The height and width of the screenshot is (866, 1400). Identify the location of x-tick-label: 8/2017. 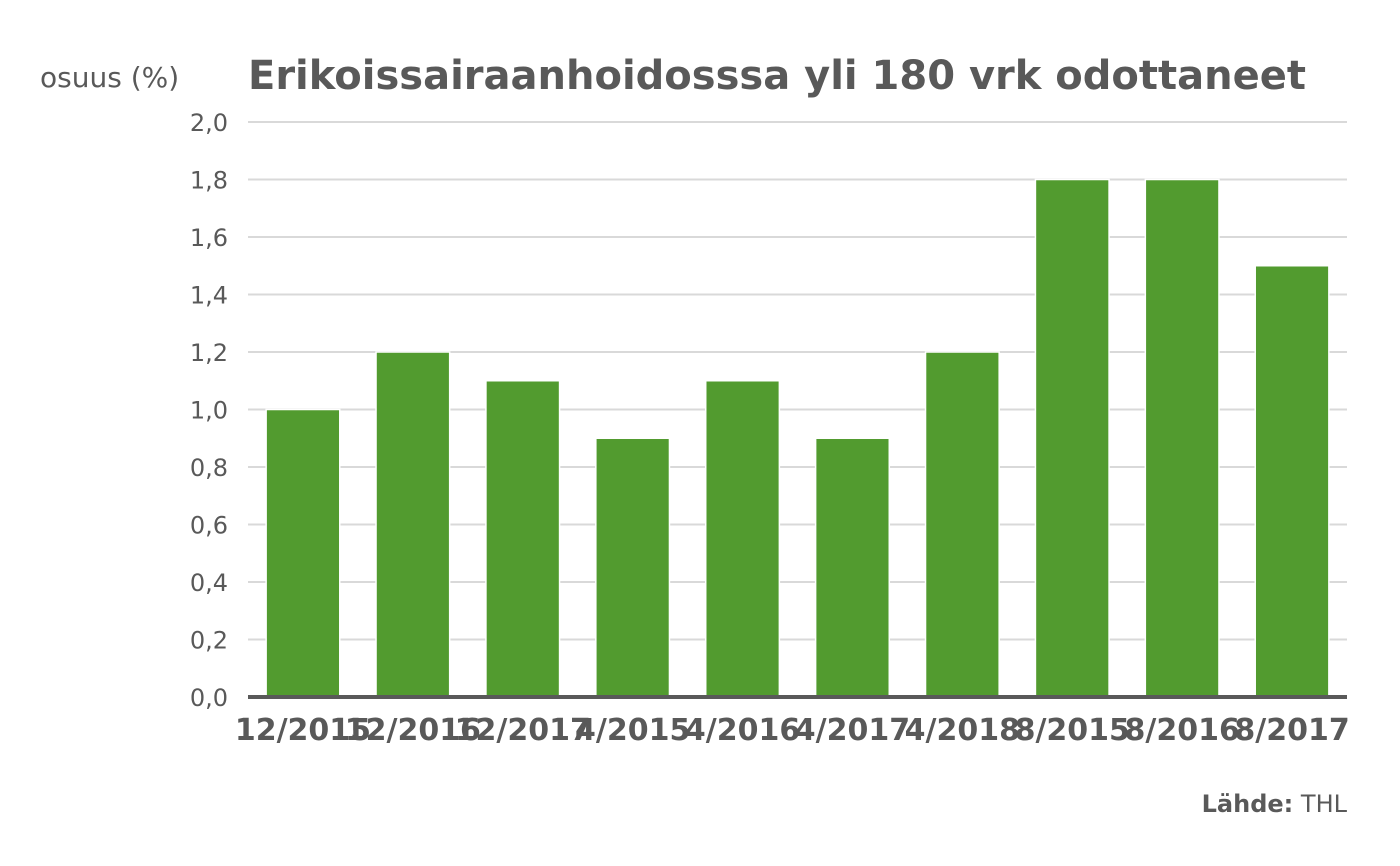
(1291, 730).